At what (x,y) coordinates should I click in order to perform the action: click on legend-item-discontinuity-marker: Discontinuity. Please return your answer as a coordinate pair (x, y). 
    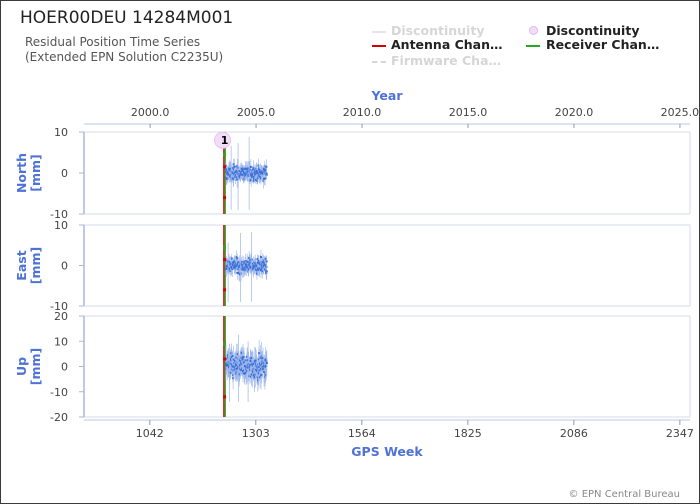
    Looking at the image, I should click on (593, 30).